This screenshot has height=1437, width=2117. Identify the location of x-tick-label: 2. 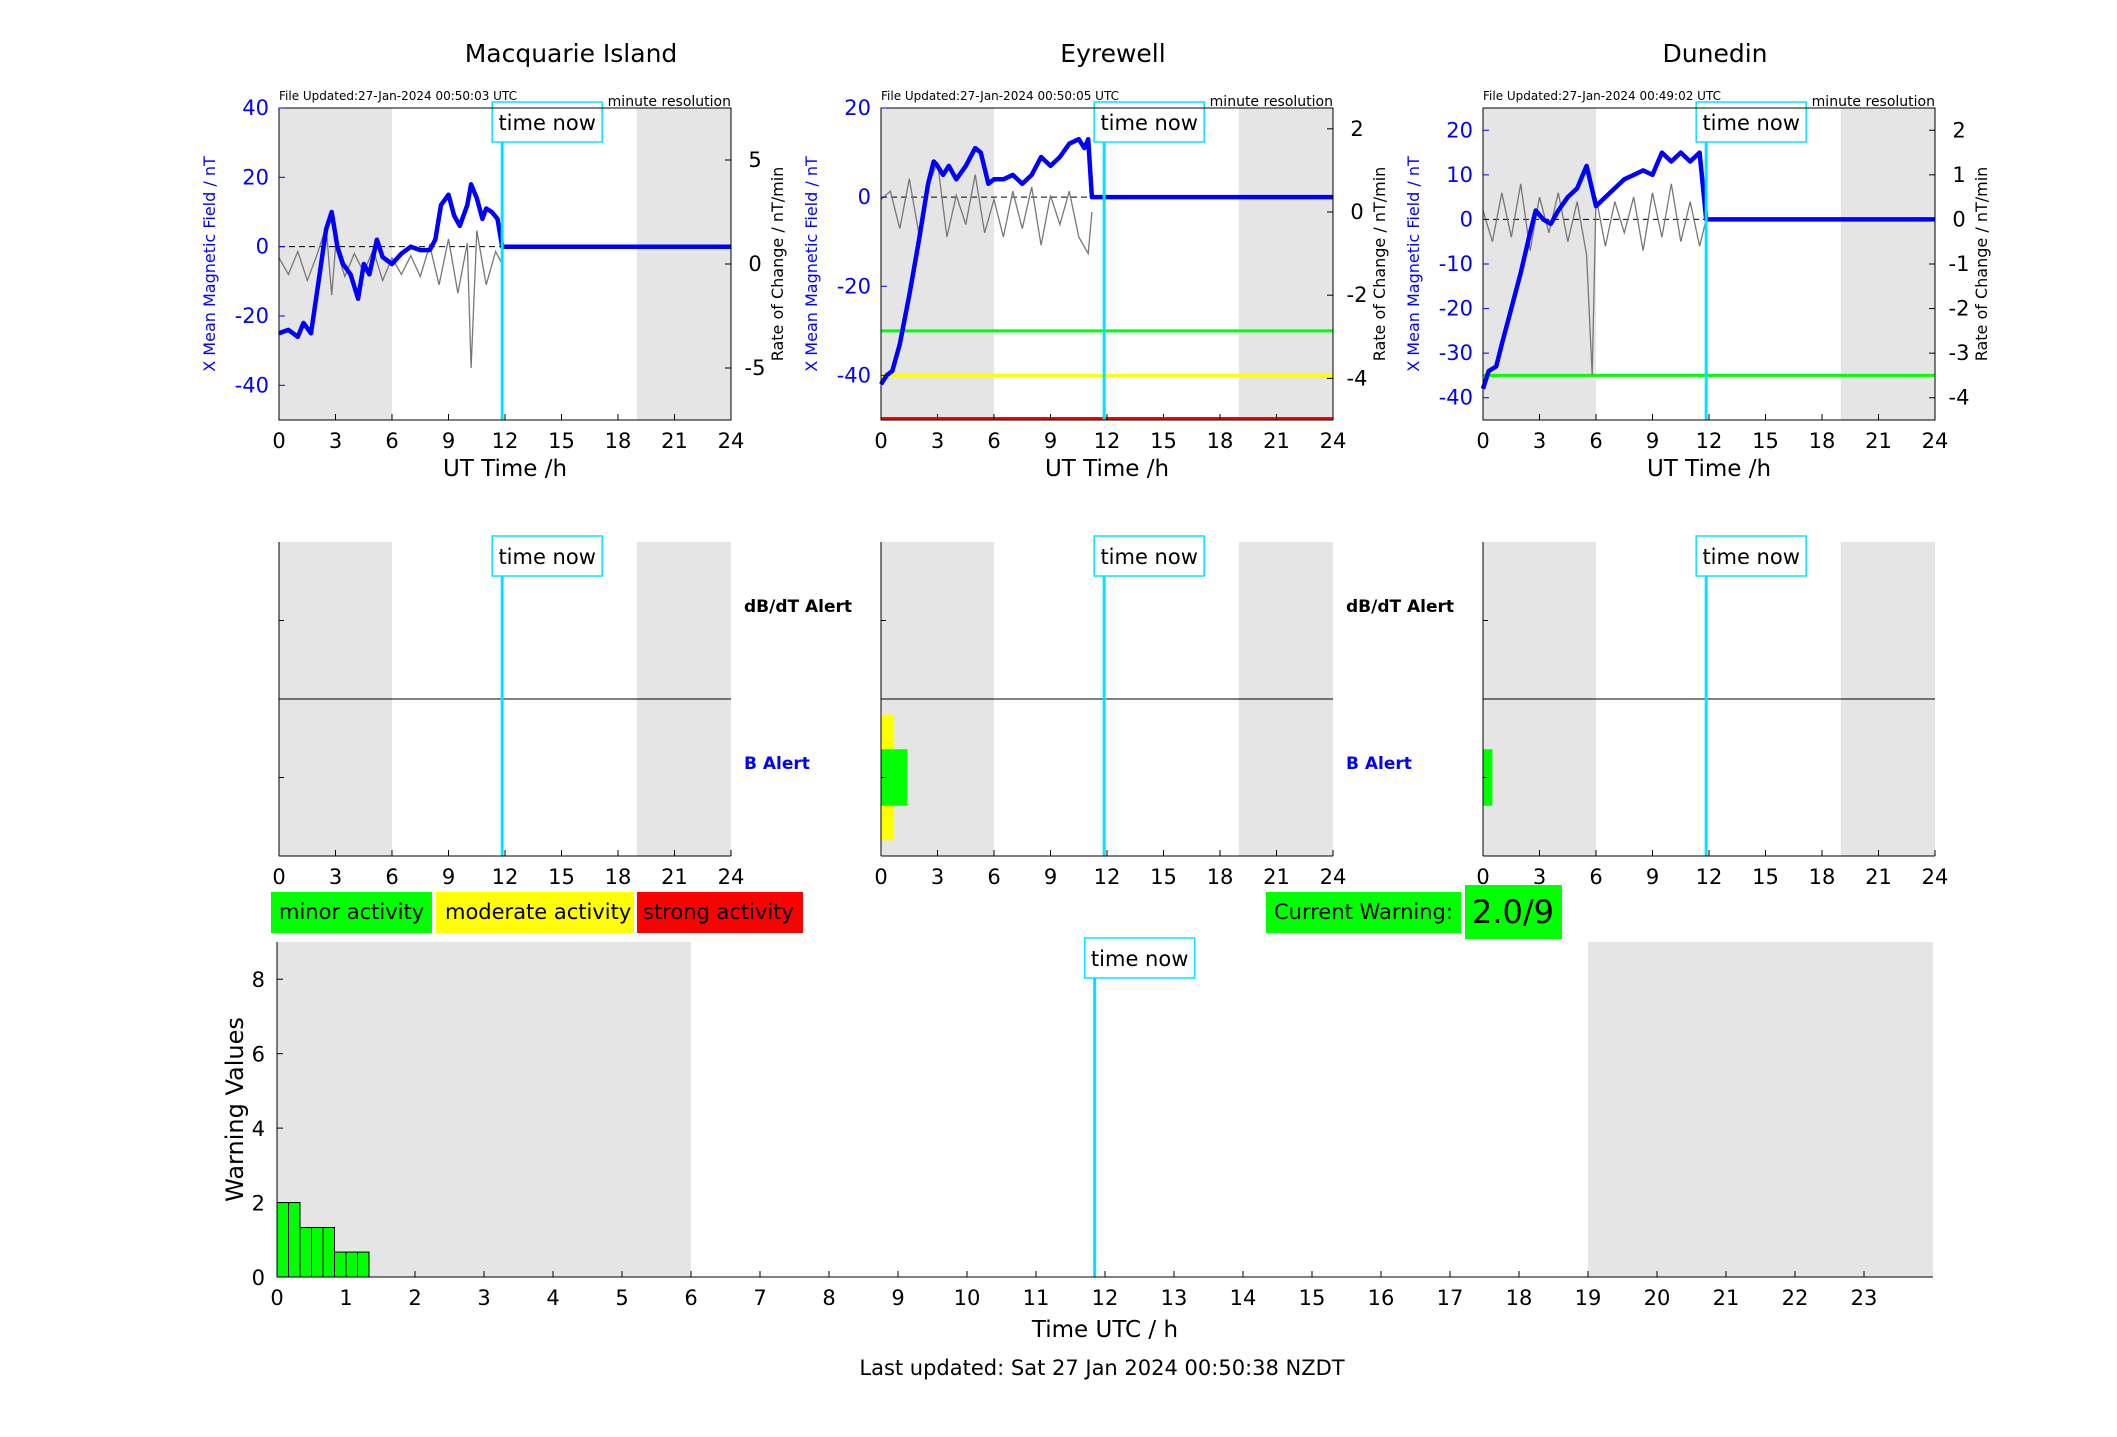
(414, 1298).